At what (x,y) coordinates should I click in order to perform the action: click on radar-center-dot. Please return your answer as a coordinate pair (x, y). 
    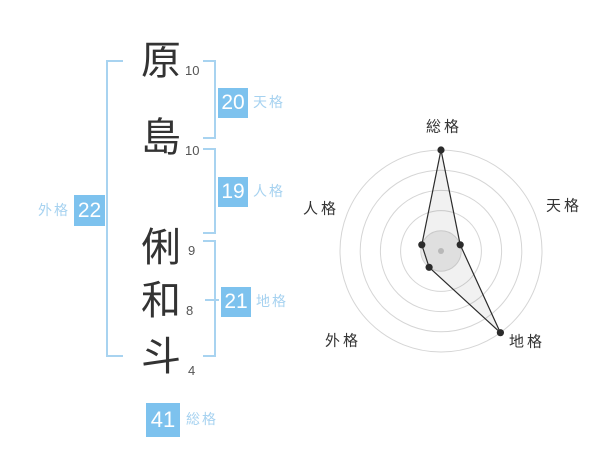
    Looking at the image, I should click on (441, 251).